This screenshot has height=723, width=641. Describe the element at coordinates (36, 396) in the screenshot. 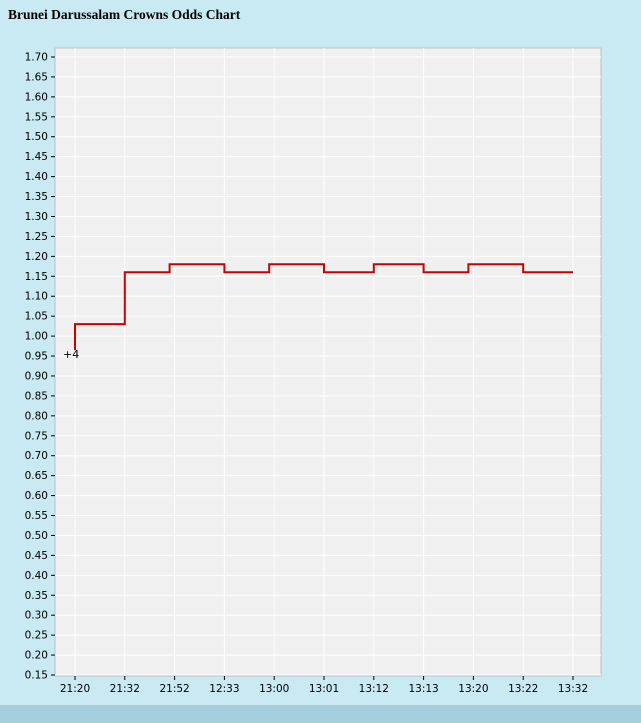

I see `y-tick-label: 0.85` at that location.